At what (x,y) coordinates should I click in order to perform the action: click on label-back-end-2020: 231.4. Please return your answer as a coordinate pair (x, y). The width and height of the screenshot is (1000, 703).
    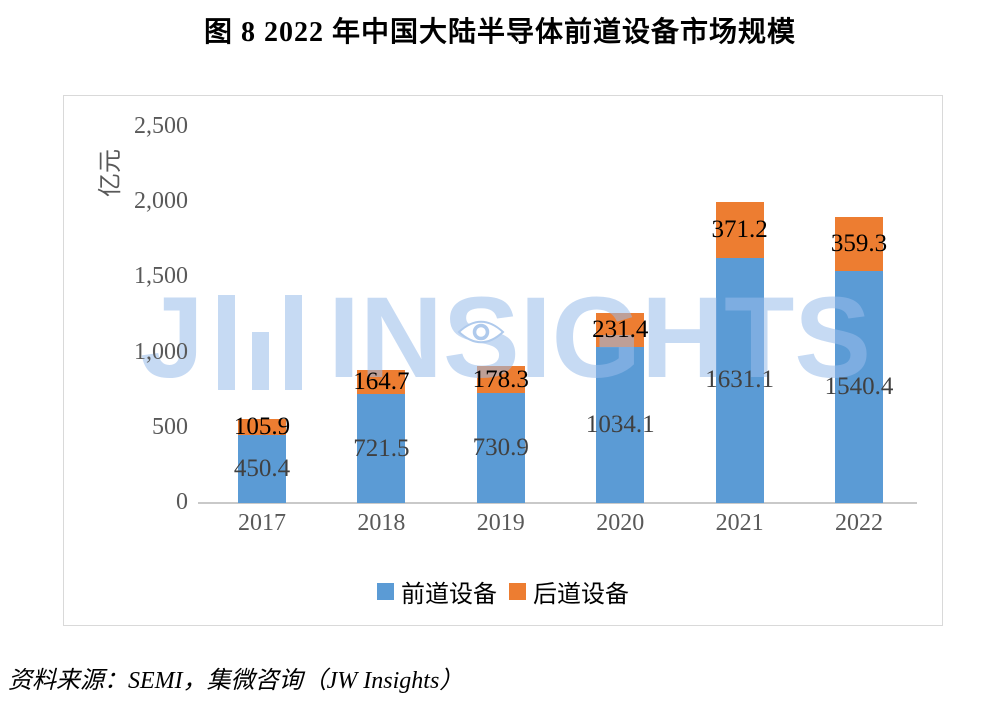
    Looking at the image, I should click on (620, 330).